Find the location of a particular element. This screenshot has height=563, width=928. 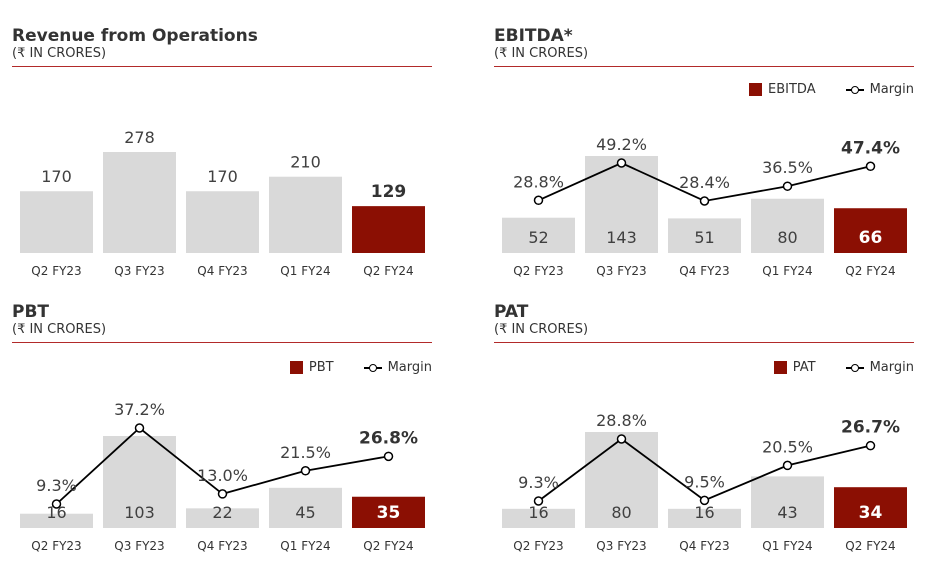

value-label: 34 is located at coordinates (871, 513).